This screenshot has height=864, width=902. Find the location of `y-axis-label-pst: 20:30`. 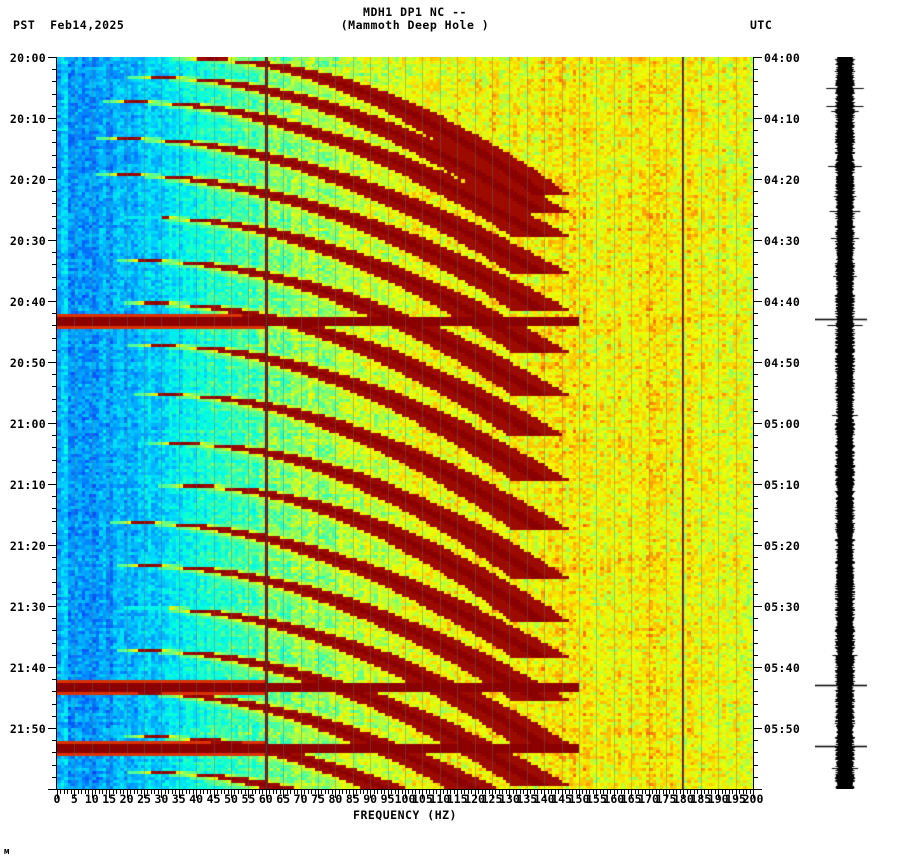

y-axis-label-pst: 20:30 is located at coordinates (27, 241).